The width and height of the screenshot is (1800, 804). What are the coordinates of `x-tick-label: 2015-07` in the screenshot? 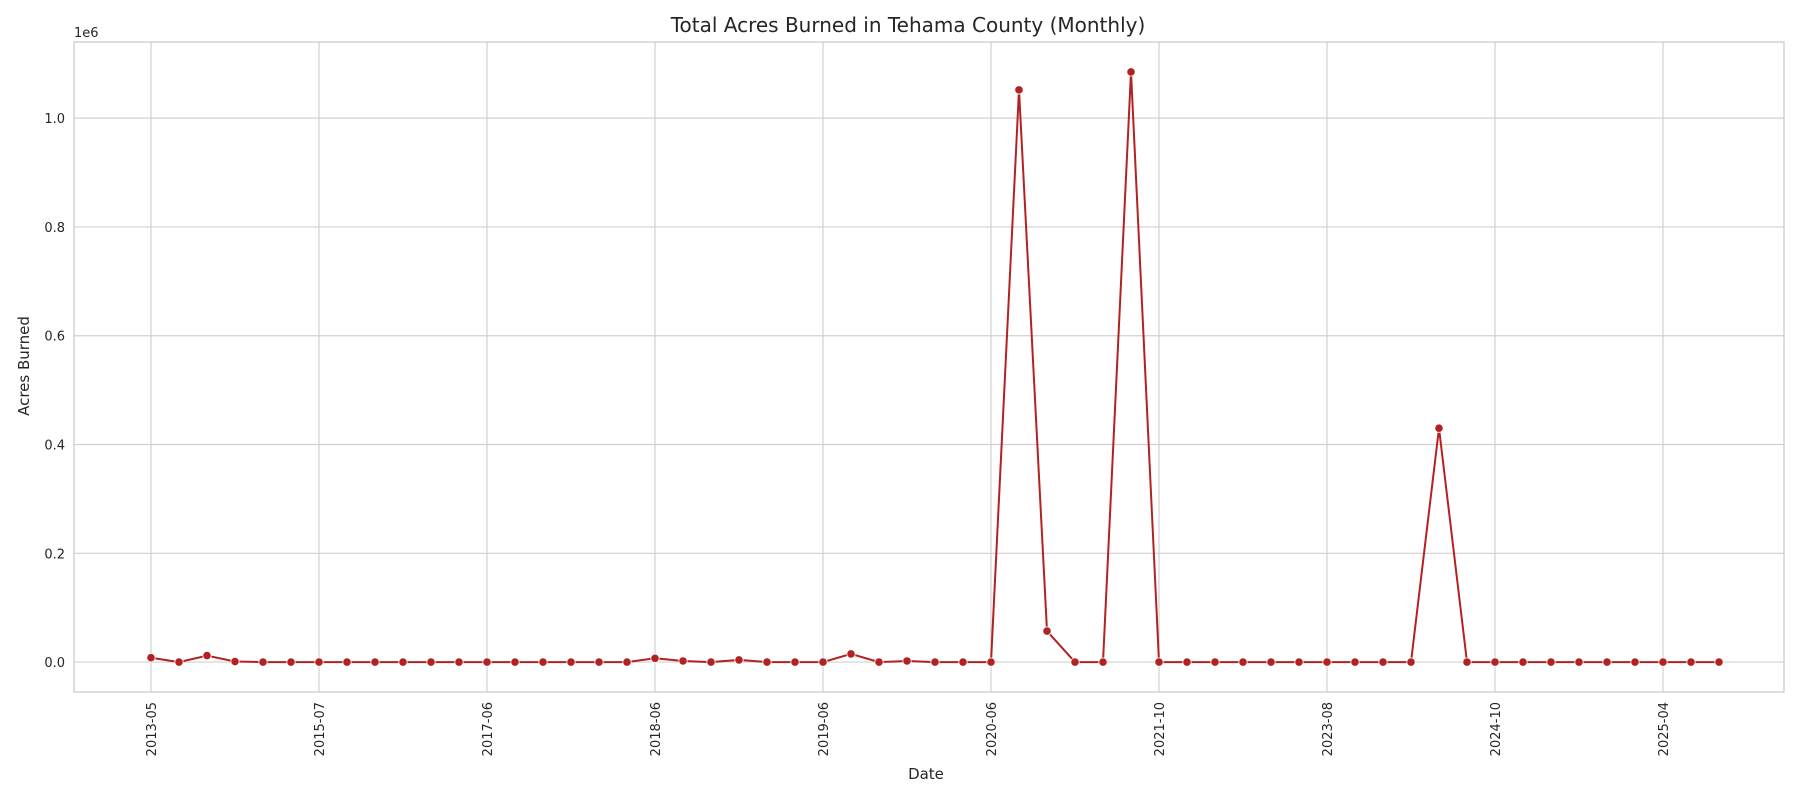 It's located at (320, 729).